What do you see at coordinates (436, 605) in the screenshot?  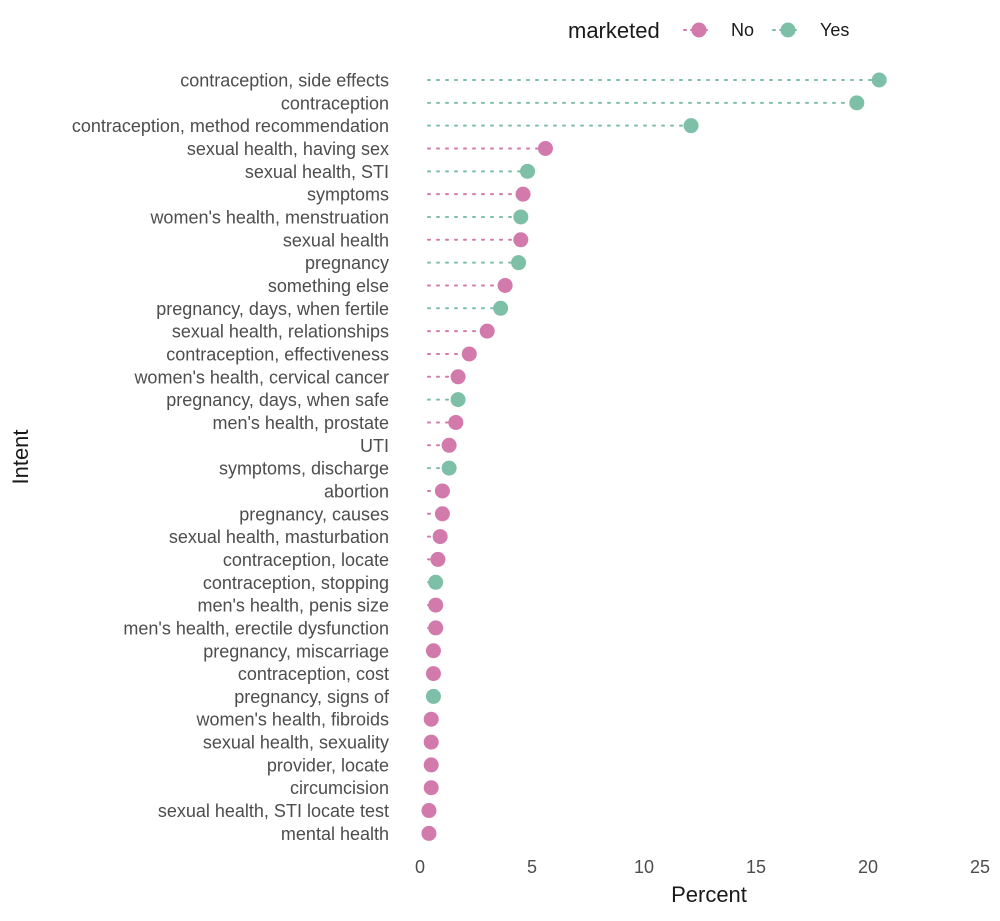 I see `data-point-men-s-health-penis-size` at bounding box center [436, 605].